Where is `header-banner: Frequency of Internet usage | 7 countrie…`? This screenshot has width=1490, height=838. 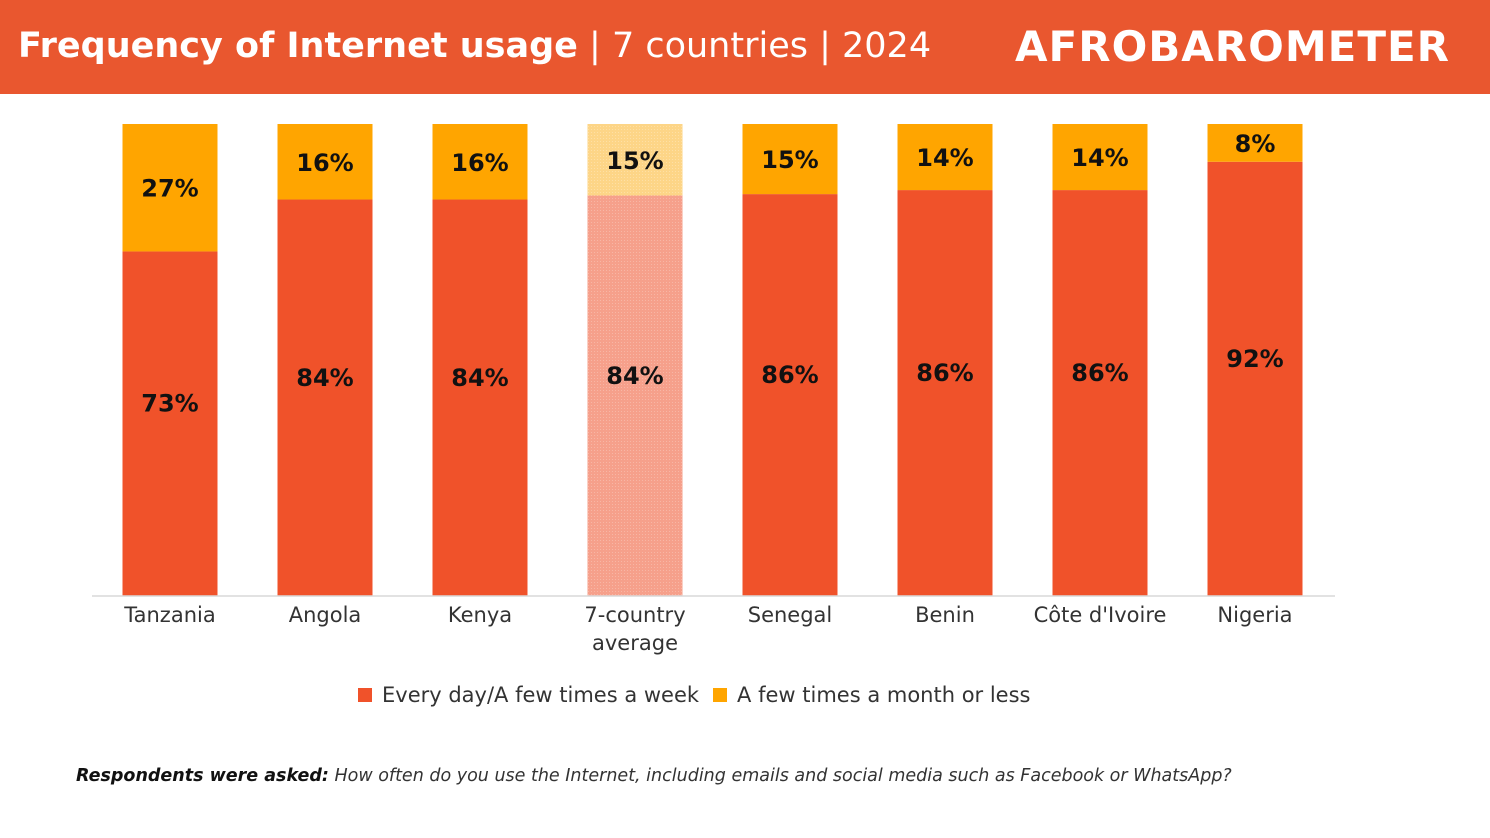
header-banner: Frequency of Internet usage | 7 countrie… is located at coordinates (745, 47).